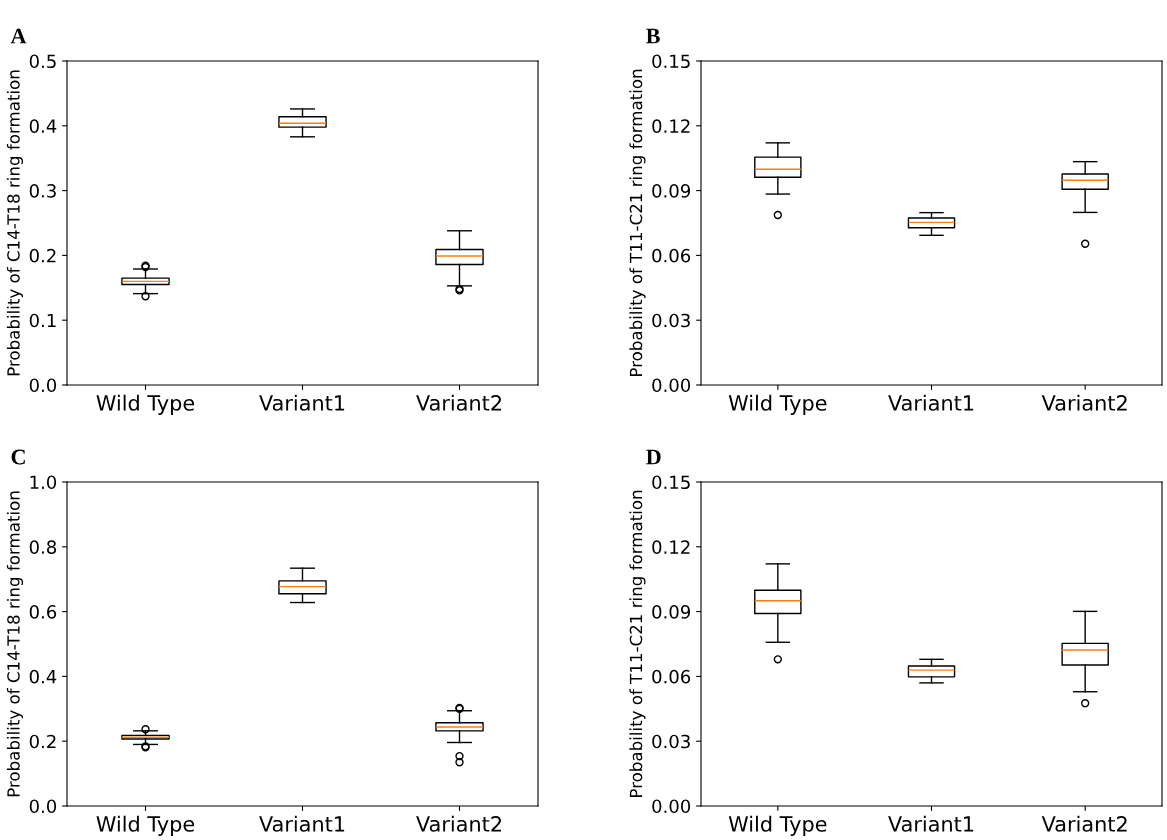 The width and height of the screenshot is (1167, 840). Describe the element at coordinates (43, 482) in the screenshot. I see `y-tick-label: 1.0` at that location.